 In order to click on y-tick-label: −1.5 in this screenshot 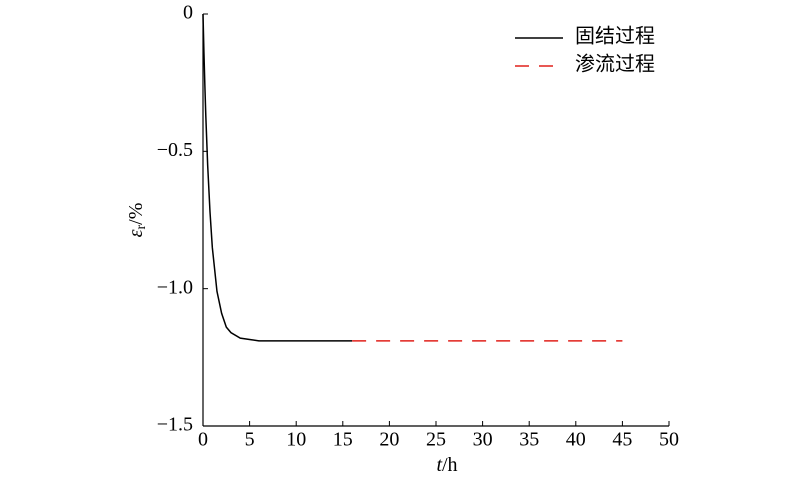, I will do `click(175, 425)`.